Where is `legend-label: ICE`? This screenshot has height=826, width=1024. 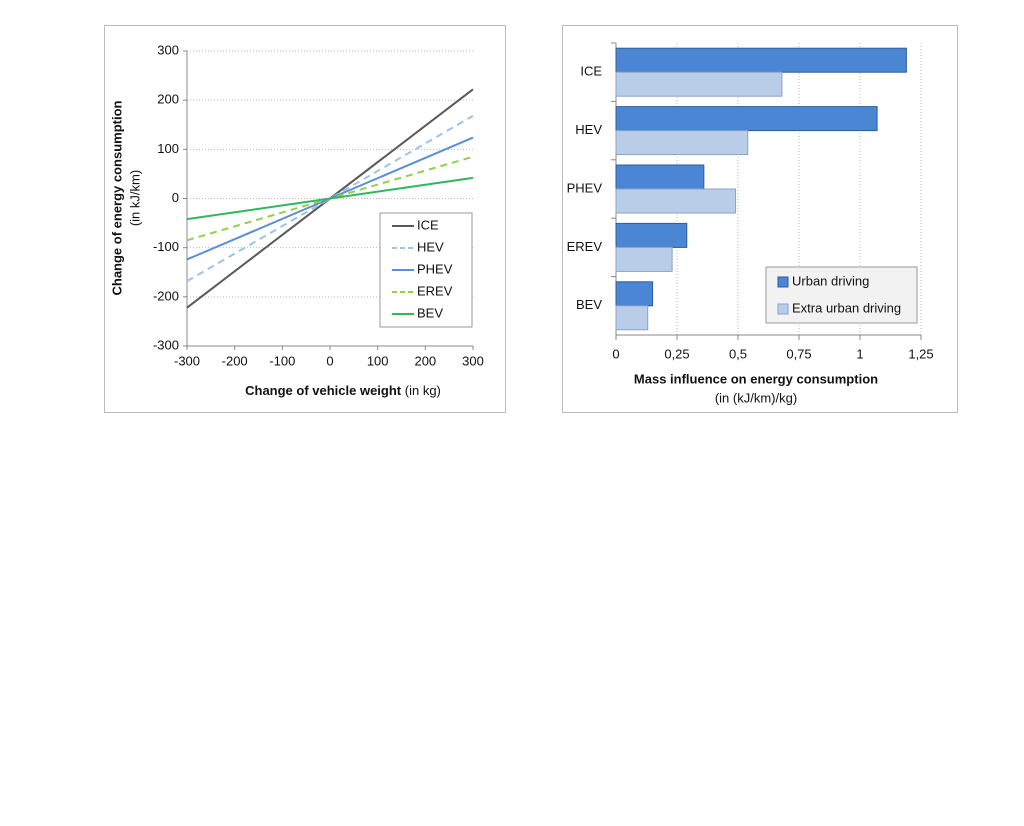
legend-label: ICE is located at coordinates (428, 224).